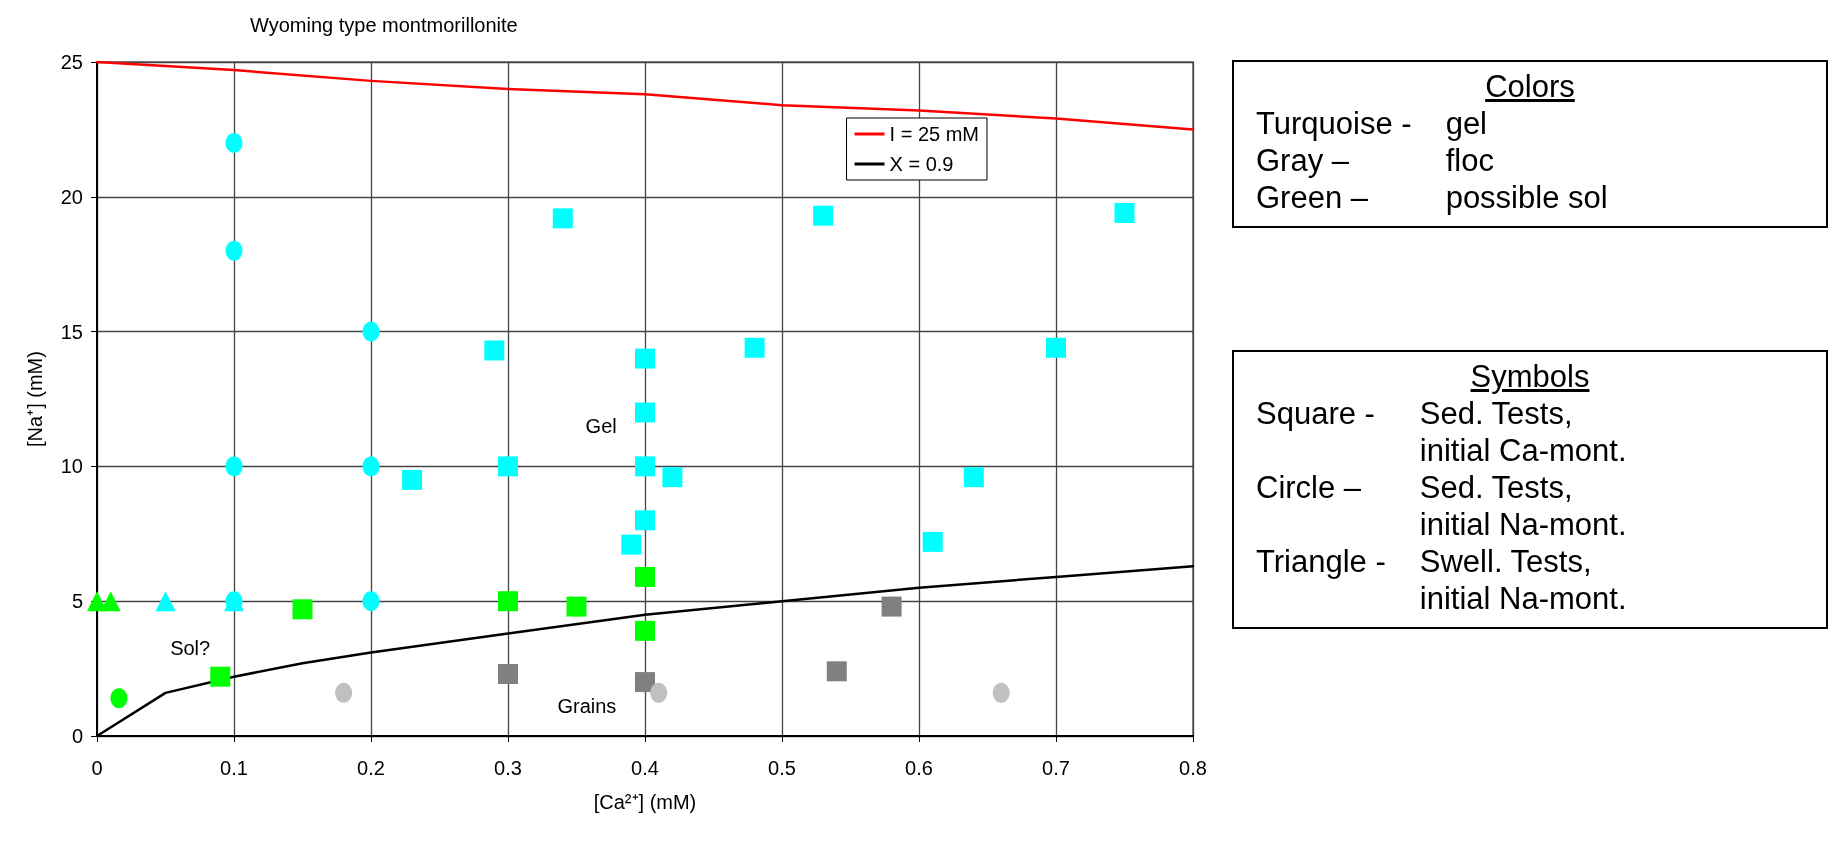 The width and height of the screenshot is (1833, 854). What do you see at coordinates (645, 768) in the screenshot?
I see `x-tick-label: 0.4` at bounding box center [645, 768].